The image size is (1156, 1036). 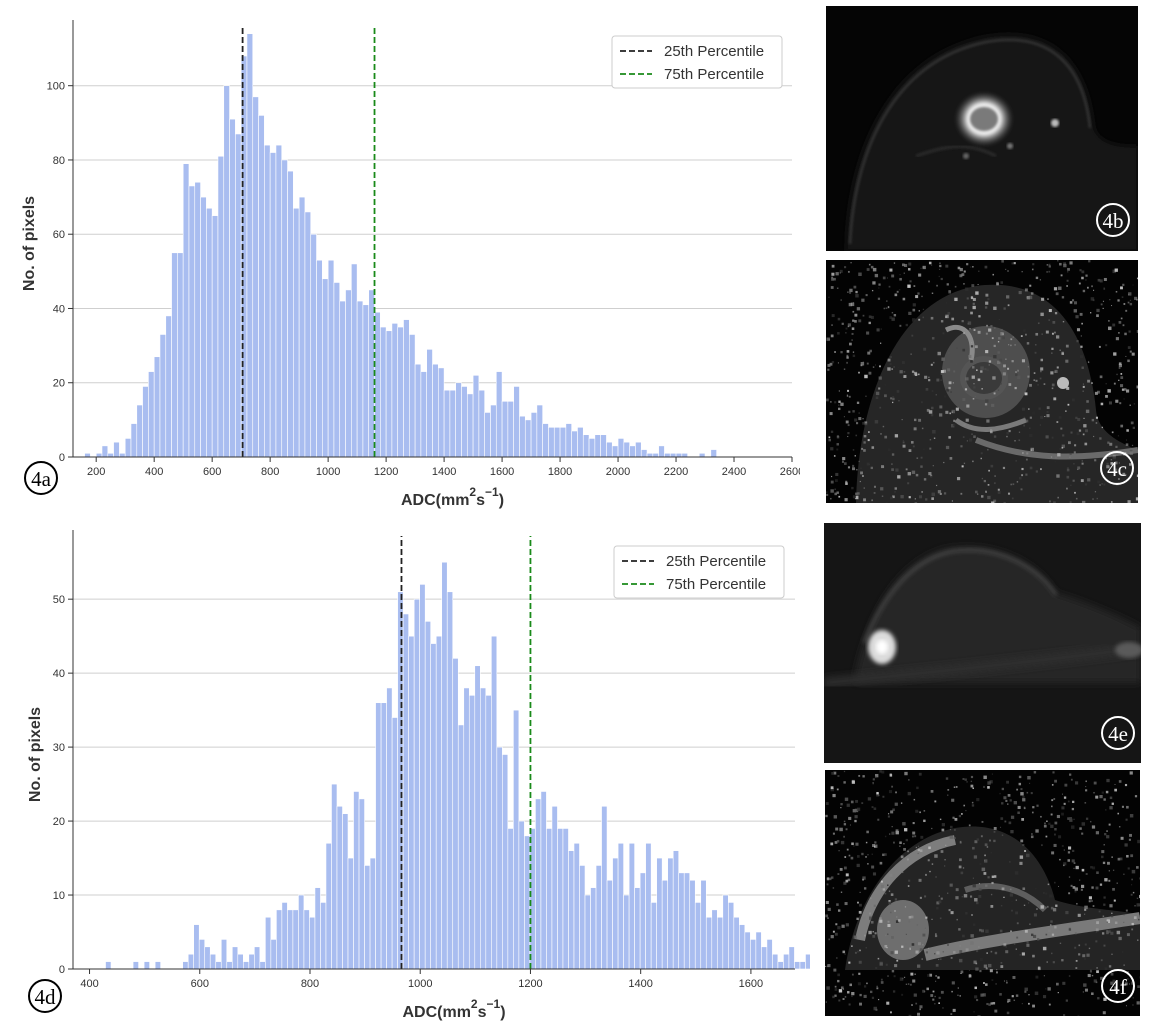 I want to click on y-tick-label: 10, so click(x=59, y=896).